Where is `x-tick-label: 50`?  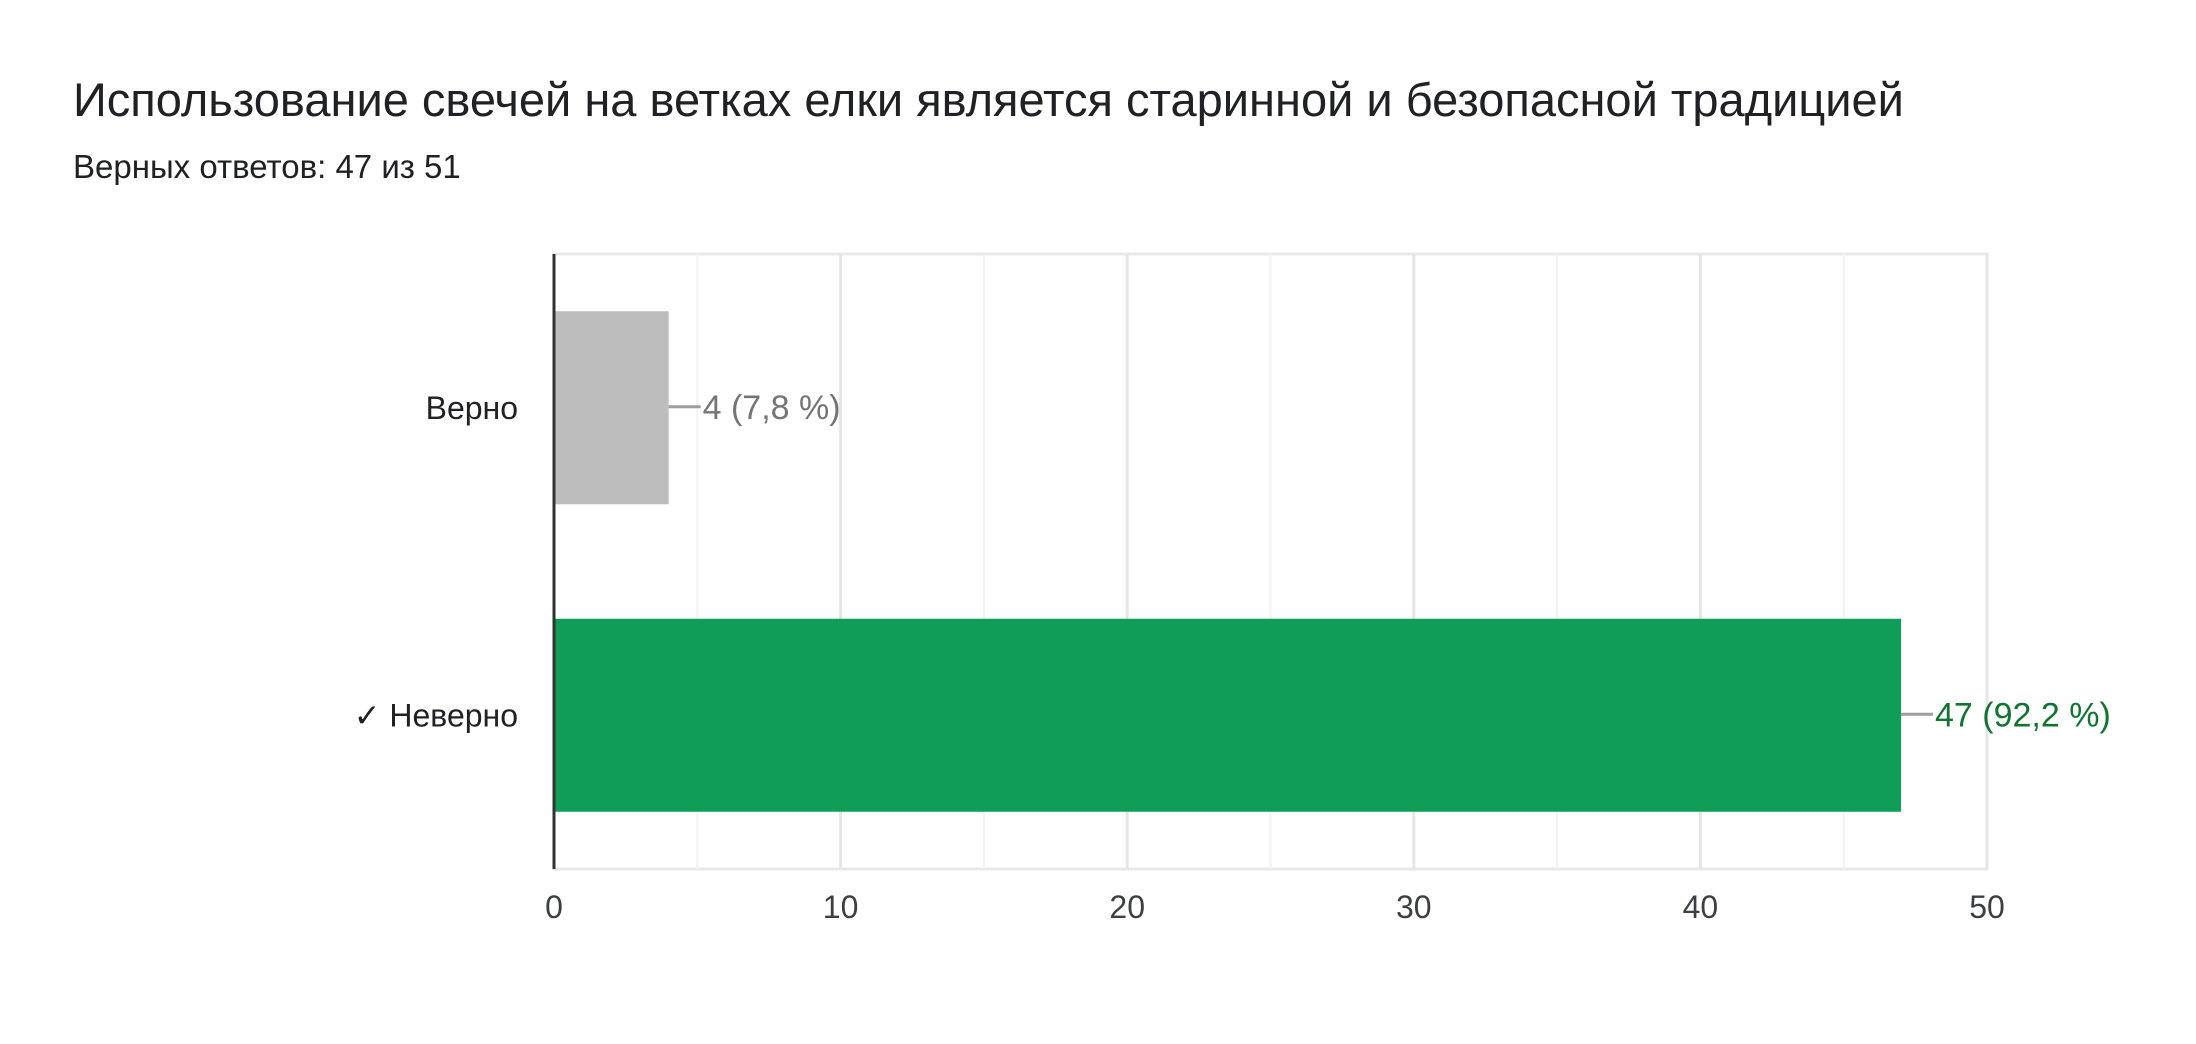 x-tick-label: 50 is located at coordinates (1987, 907).